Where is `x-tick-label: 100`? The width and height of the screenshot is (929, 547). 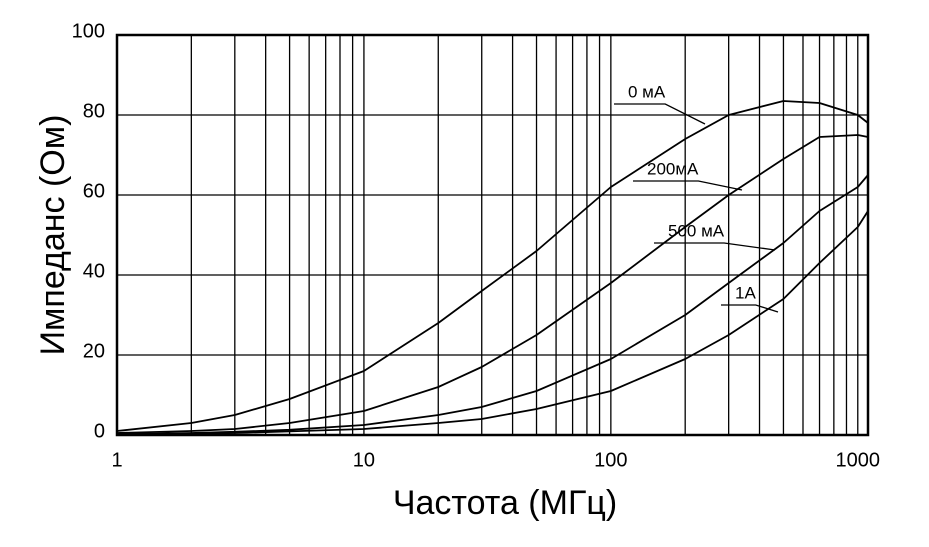
x-tick-label: 100 is located at coordinates (610, 460).